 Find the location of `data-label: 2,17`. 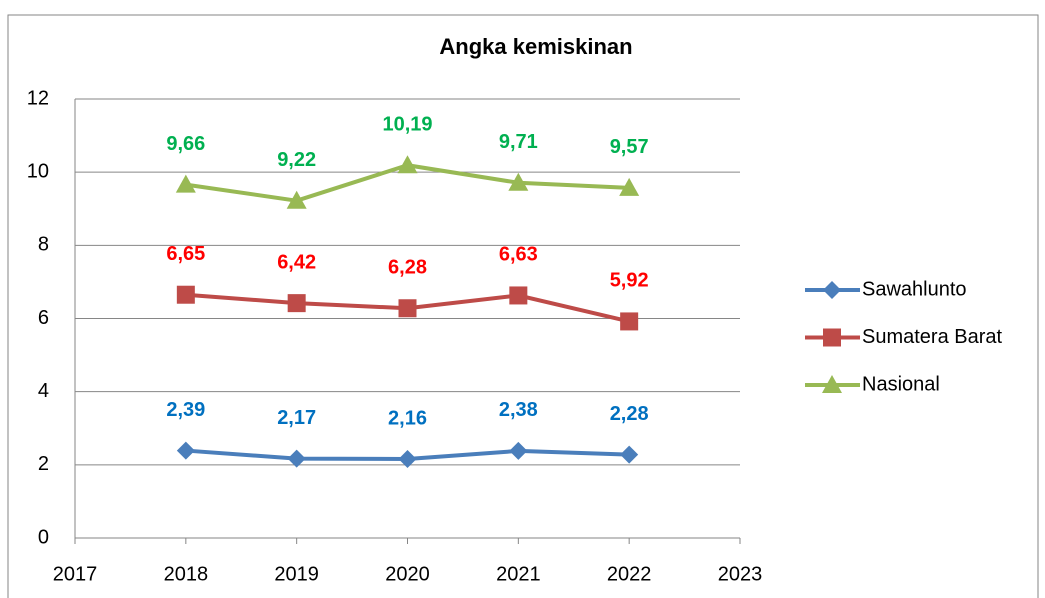

data-label: 2,17 is located at coordinates (296, 418).